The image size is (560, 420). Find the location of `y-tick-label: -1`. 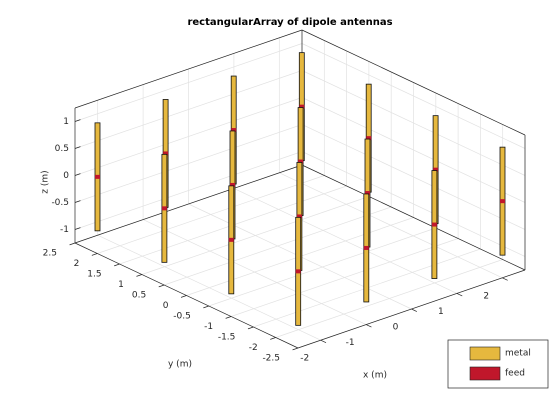

y-tick-label: -1 is located at coordinates (208, 327).